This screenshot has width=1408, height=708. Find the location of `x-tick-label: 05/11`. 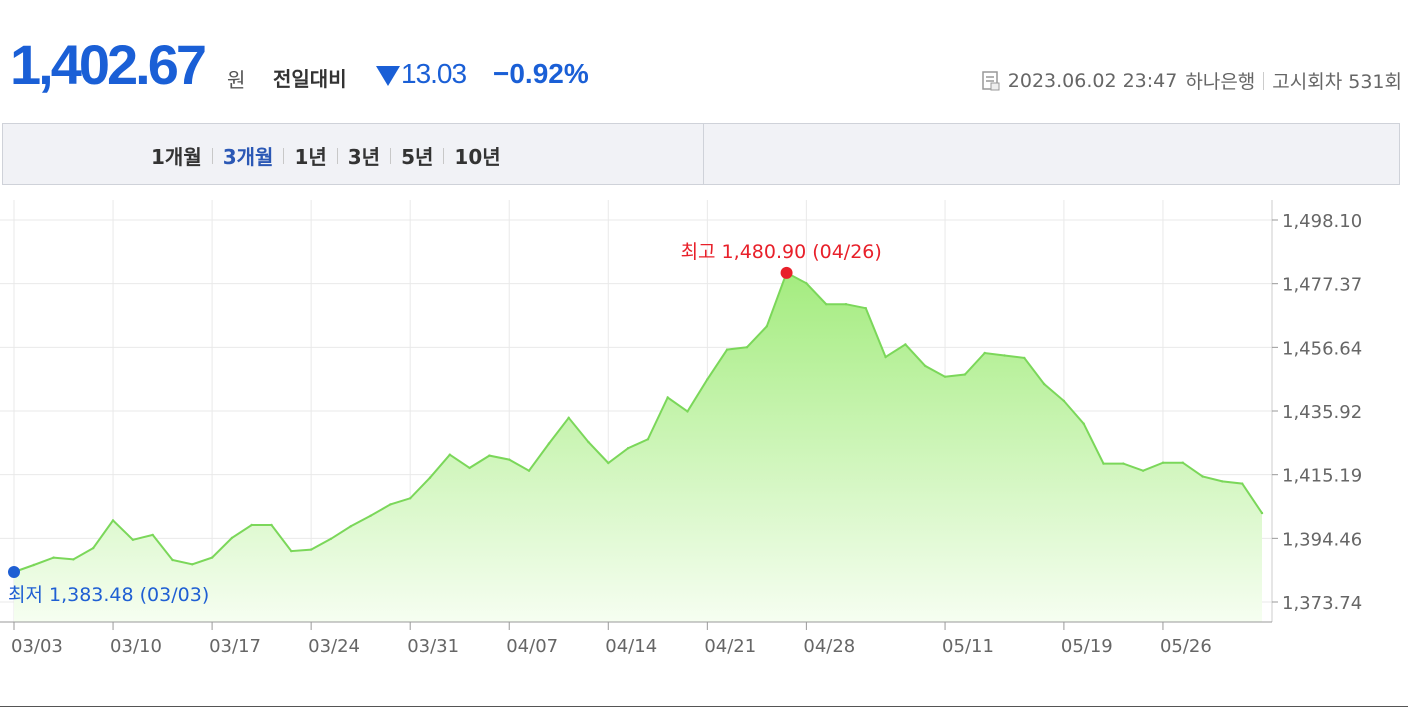

x-tick-label: 05/11 is located at coordinates (968, 646).